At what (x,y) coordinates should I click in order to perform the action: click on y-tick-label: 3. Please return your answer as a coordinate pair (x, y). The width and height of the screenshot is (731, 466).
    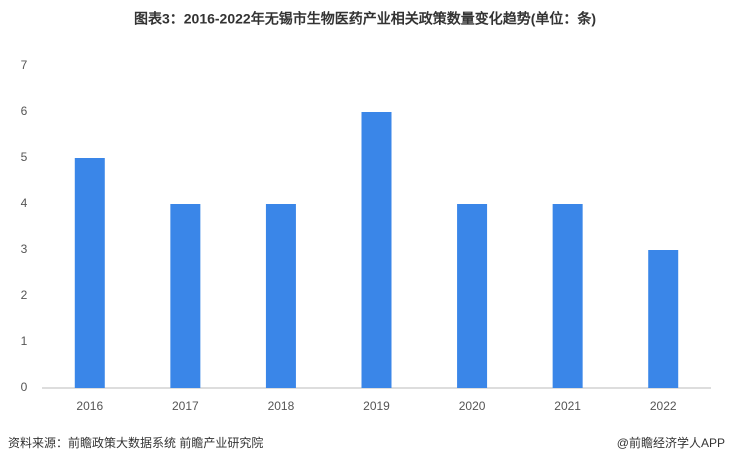
    Looking at the image, I should click on (24, 249).